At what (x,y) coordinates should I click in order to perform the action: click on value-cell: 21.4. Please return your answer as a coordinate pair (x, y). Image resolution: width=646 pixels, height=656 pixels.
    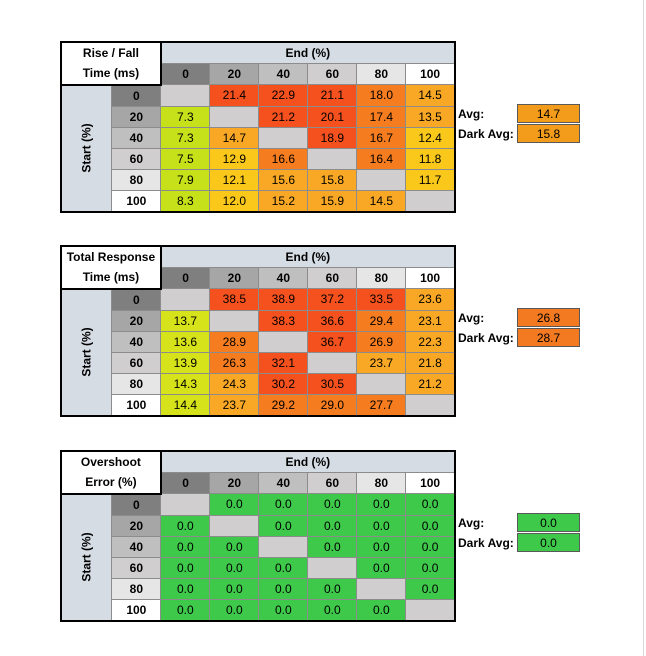
    Looking at the image, I should click on (234, 95).